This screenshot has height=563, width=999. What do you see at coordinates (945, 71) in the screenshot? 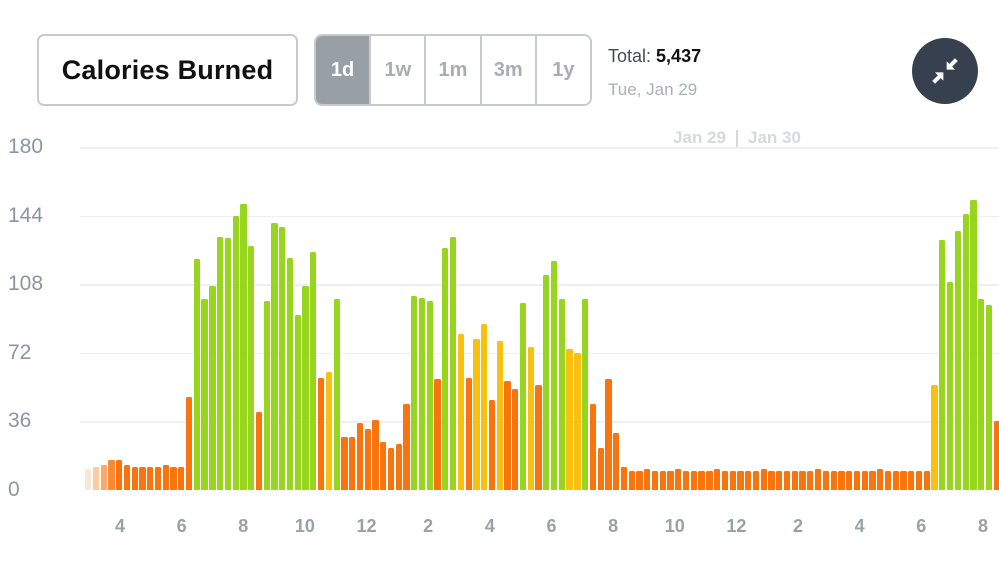
I see `collapse-button` at bounding box center [945, 71].